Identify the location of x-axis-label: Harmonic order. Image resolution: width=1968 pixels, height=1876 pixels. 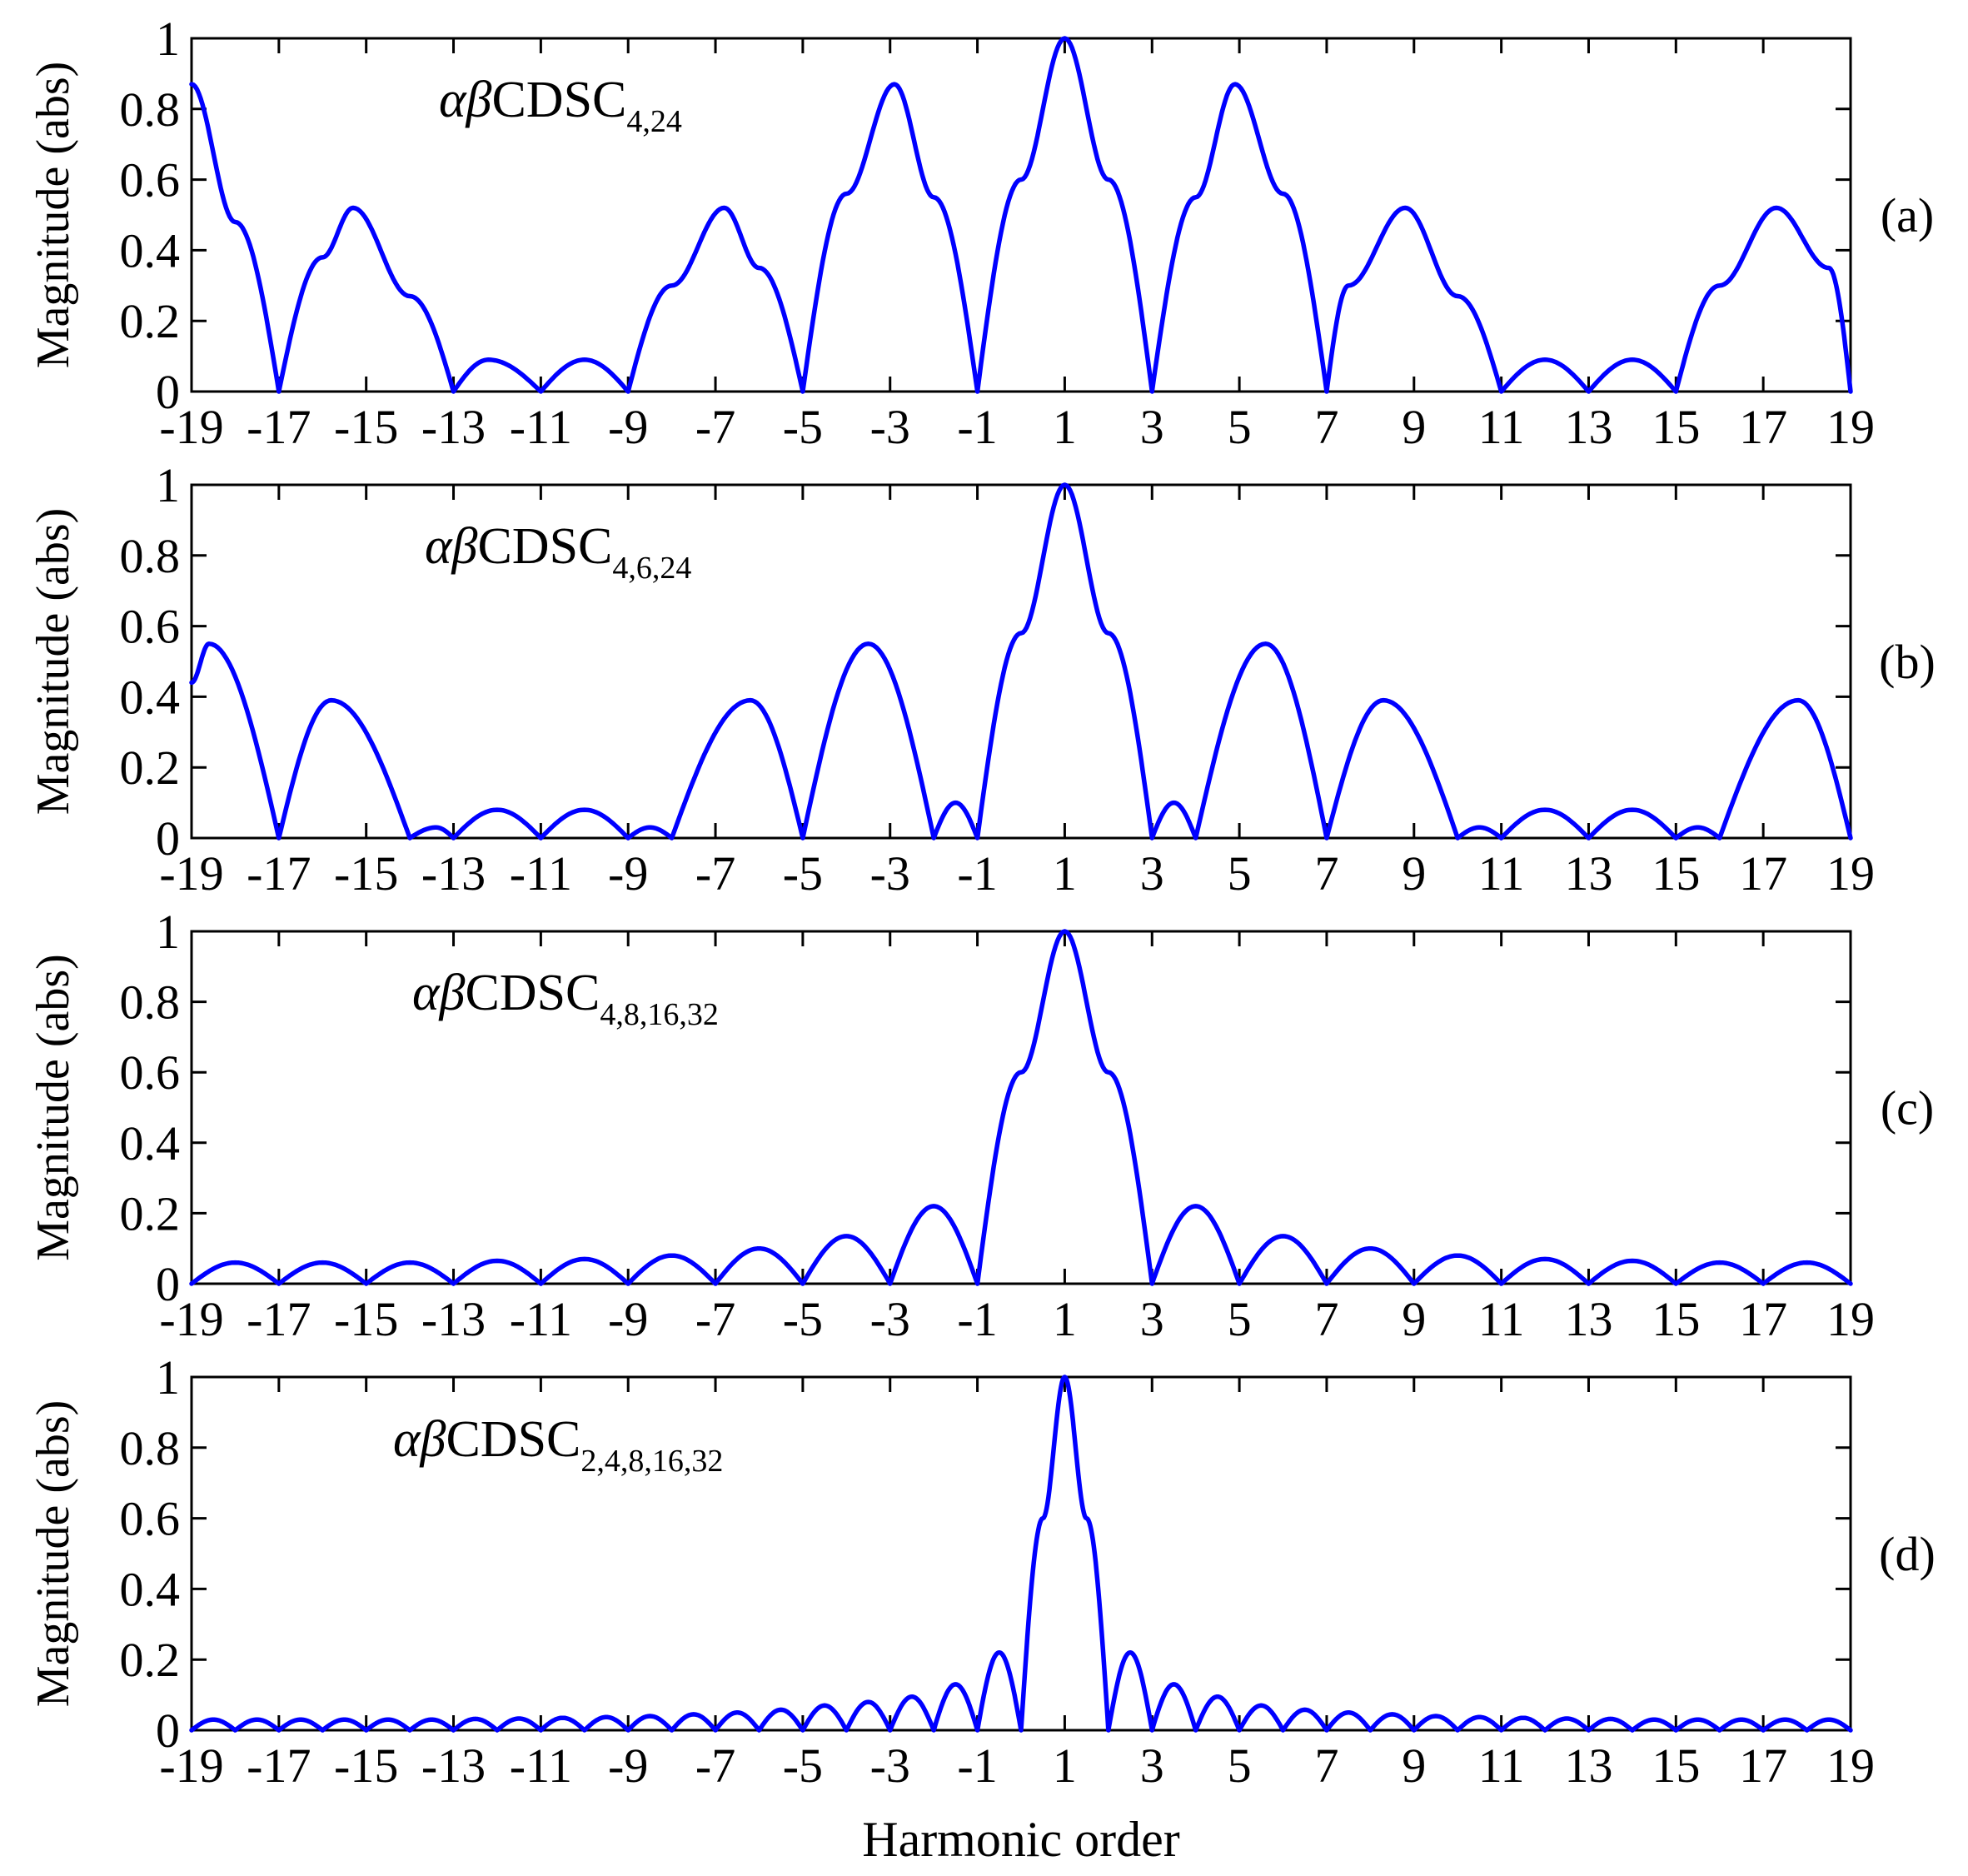
(1021, 1839).